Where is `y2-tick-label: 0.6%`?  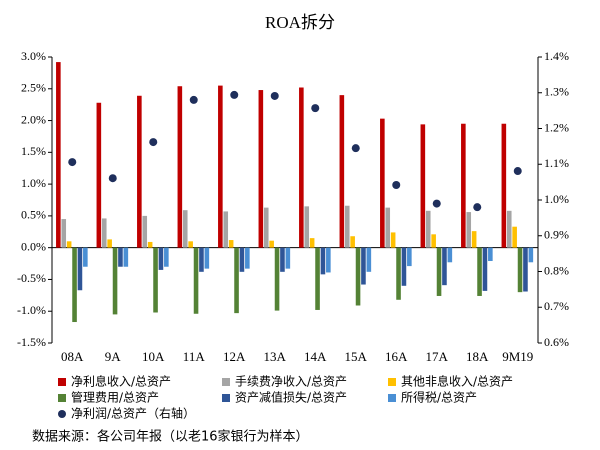 y2-tick-label: 0.6% is located at coordinates (556, 342).